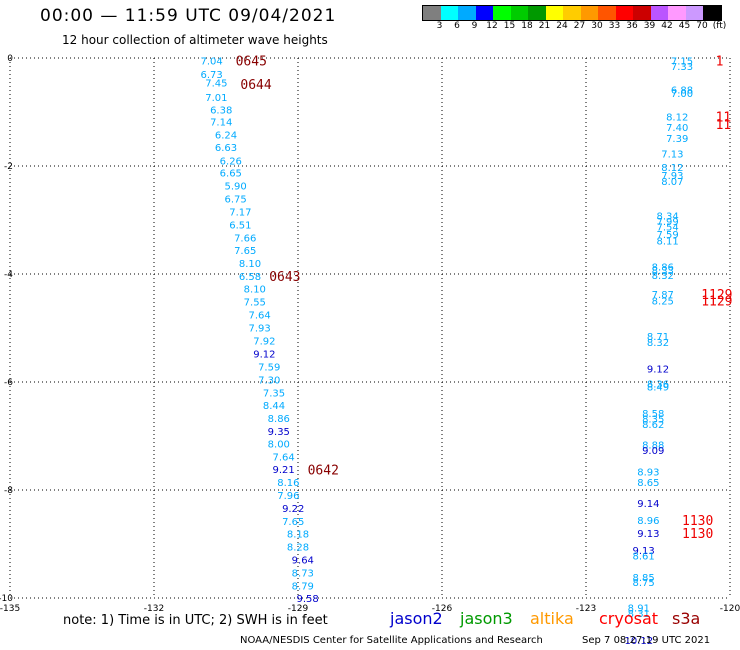  Describe the element at coordinates (638, 641) in the screenshot. I see `swh-value-label: 10.12` at that location.